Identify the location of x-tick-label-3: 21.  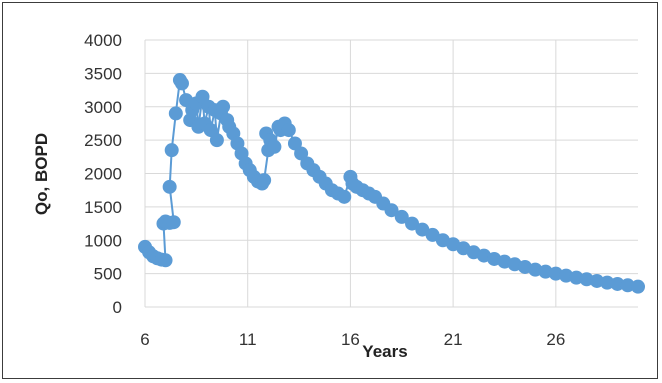
(453, 339).